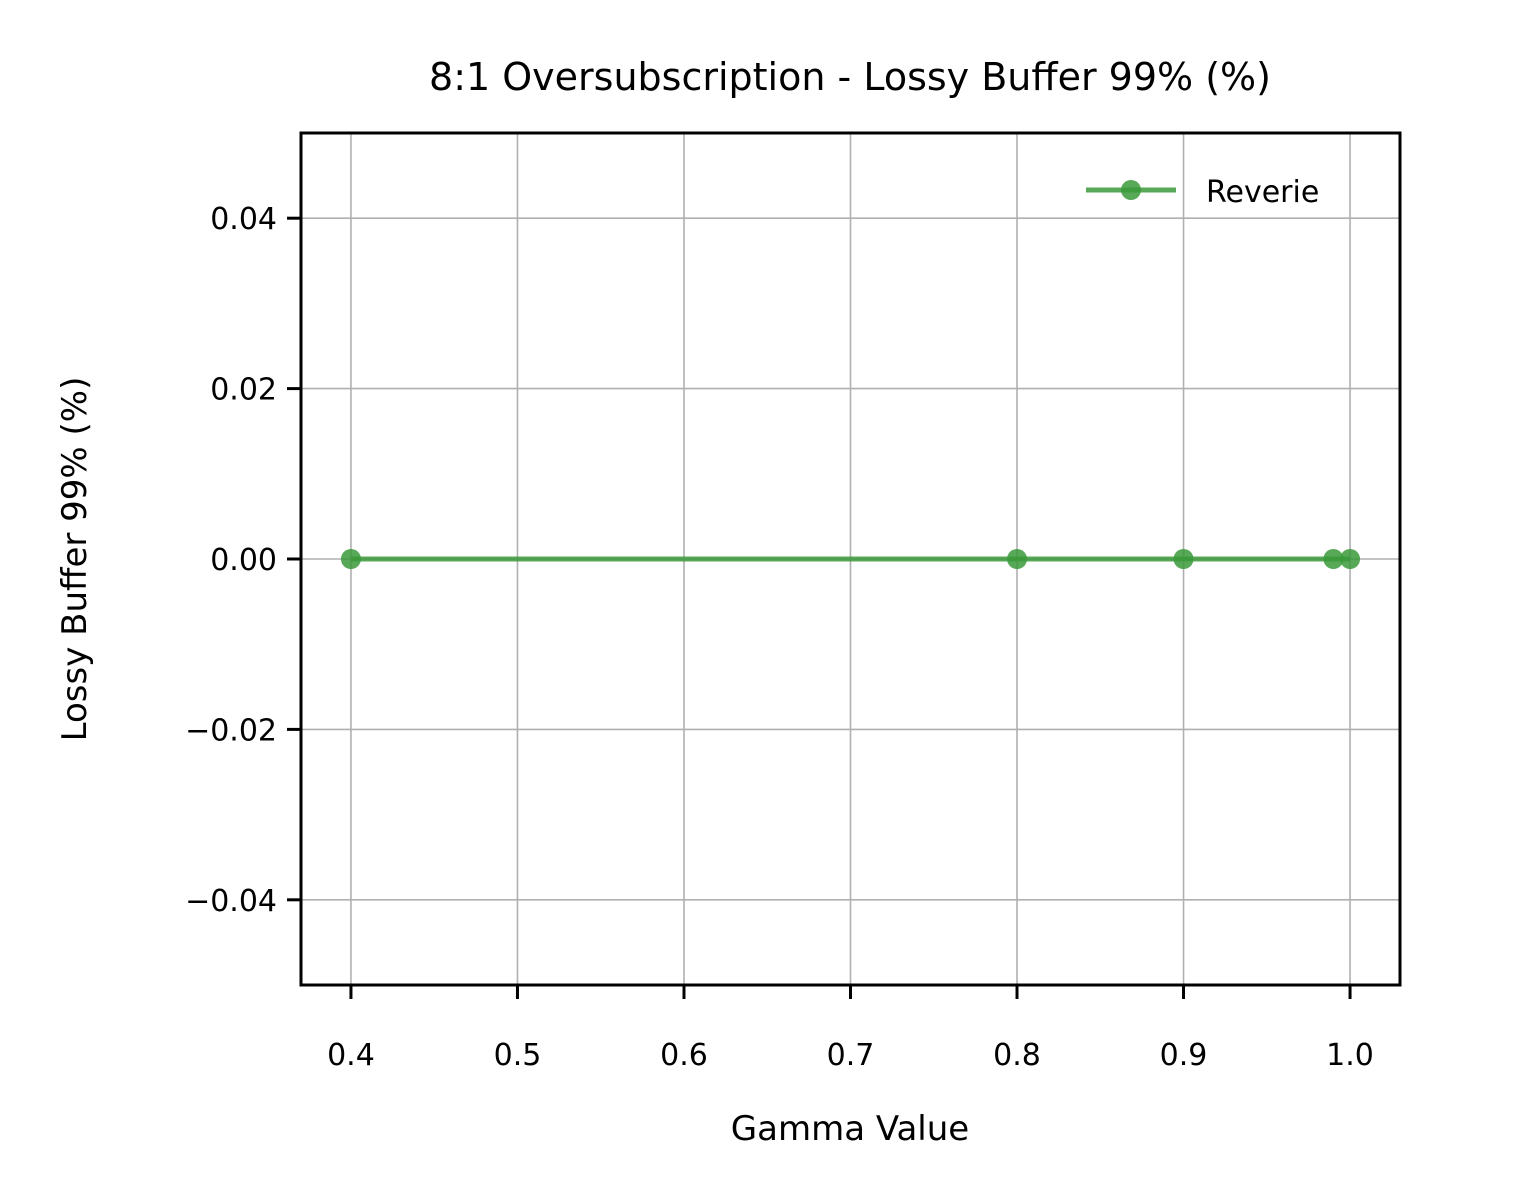  Describe the element at coordinates (351, 1055) in the screenshot. I see `x-tick-label: 0.4` at that location.